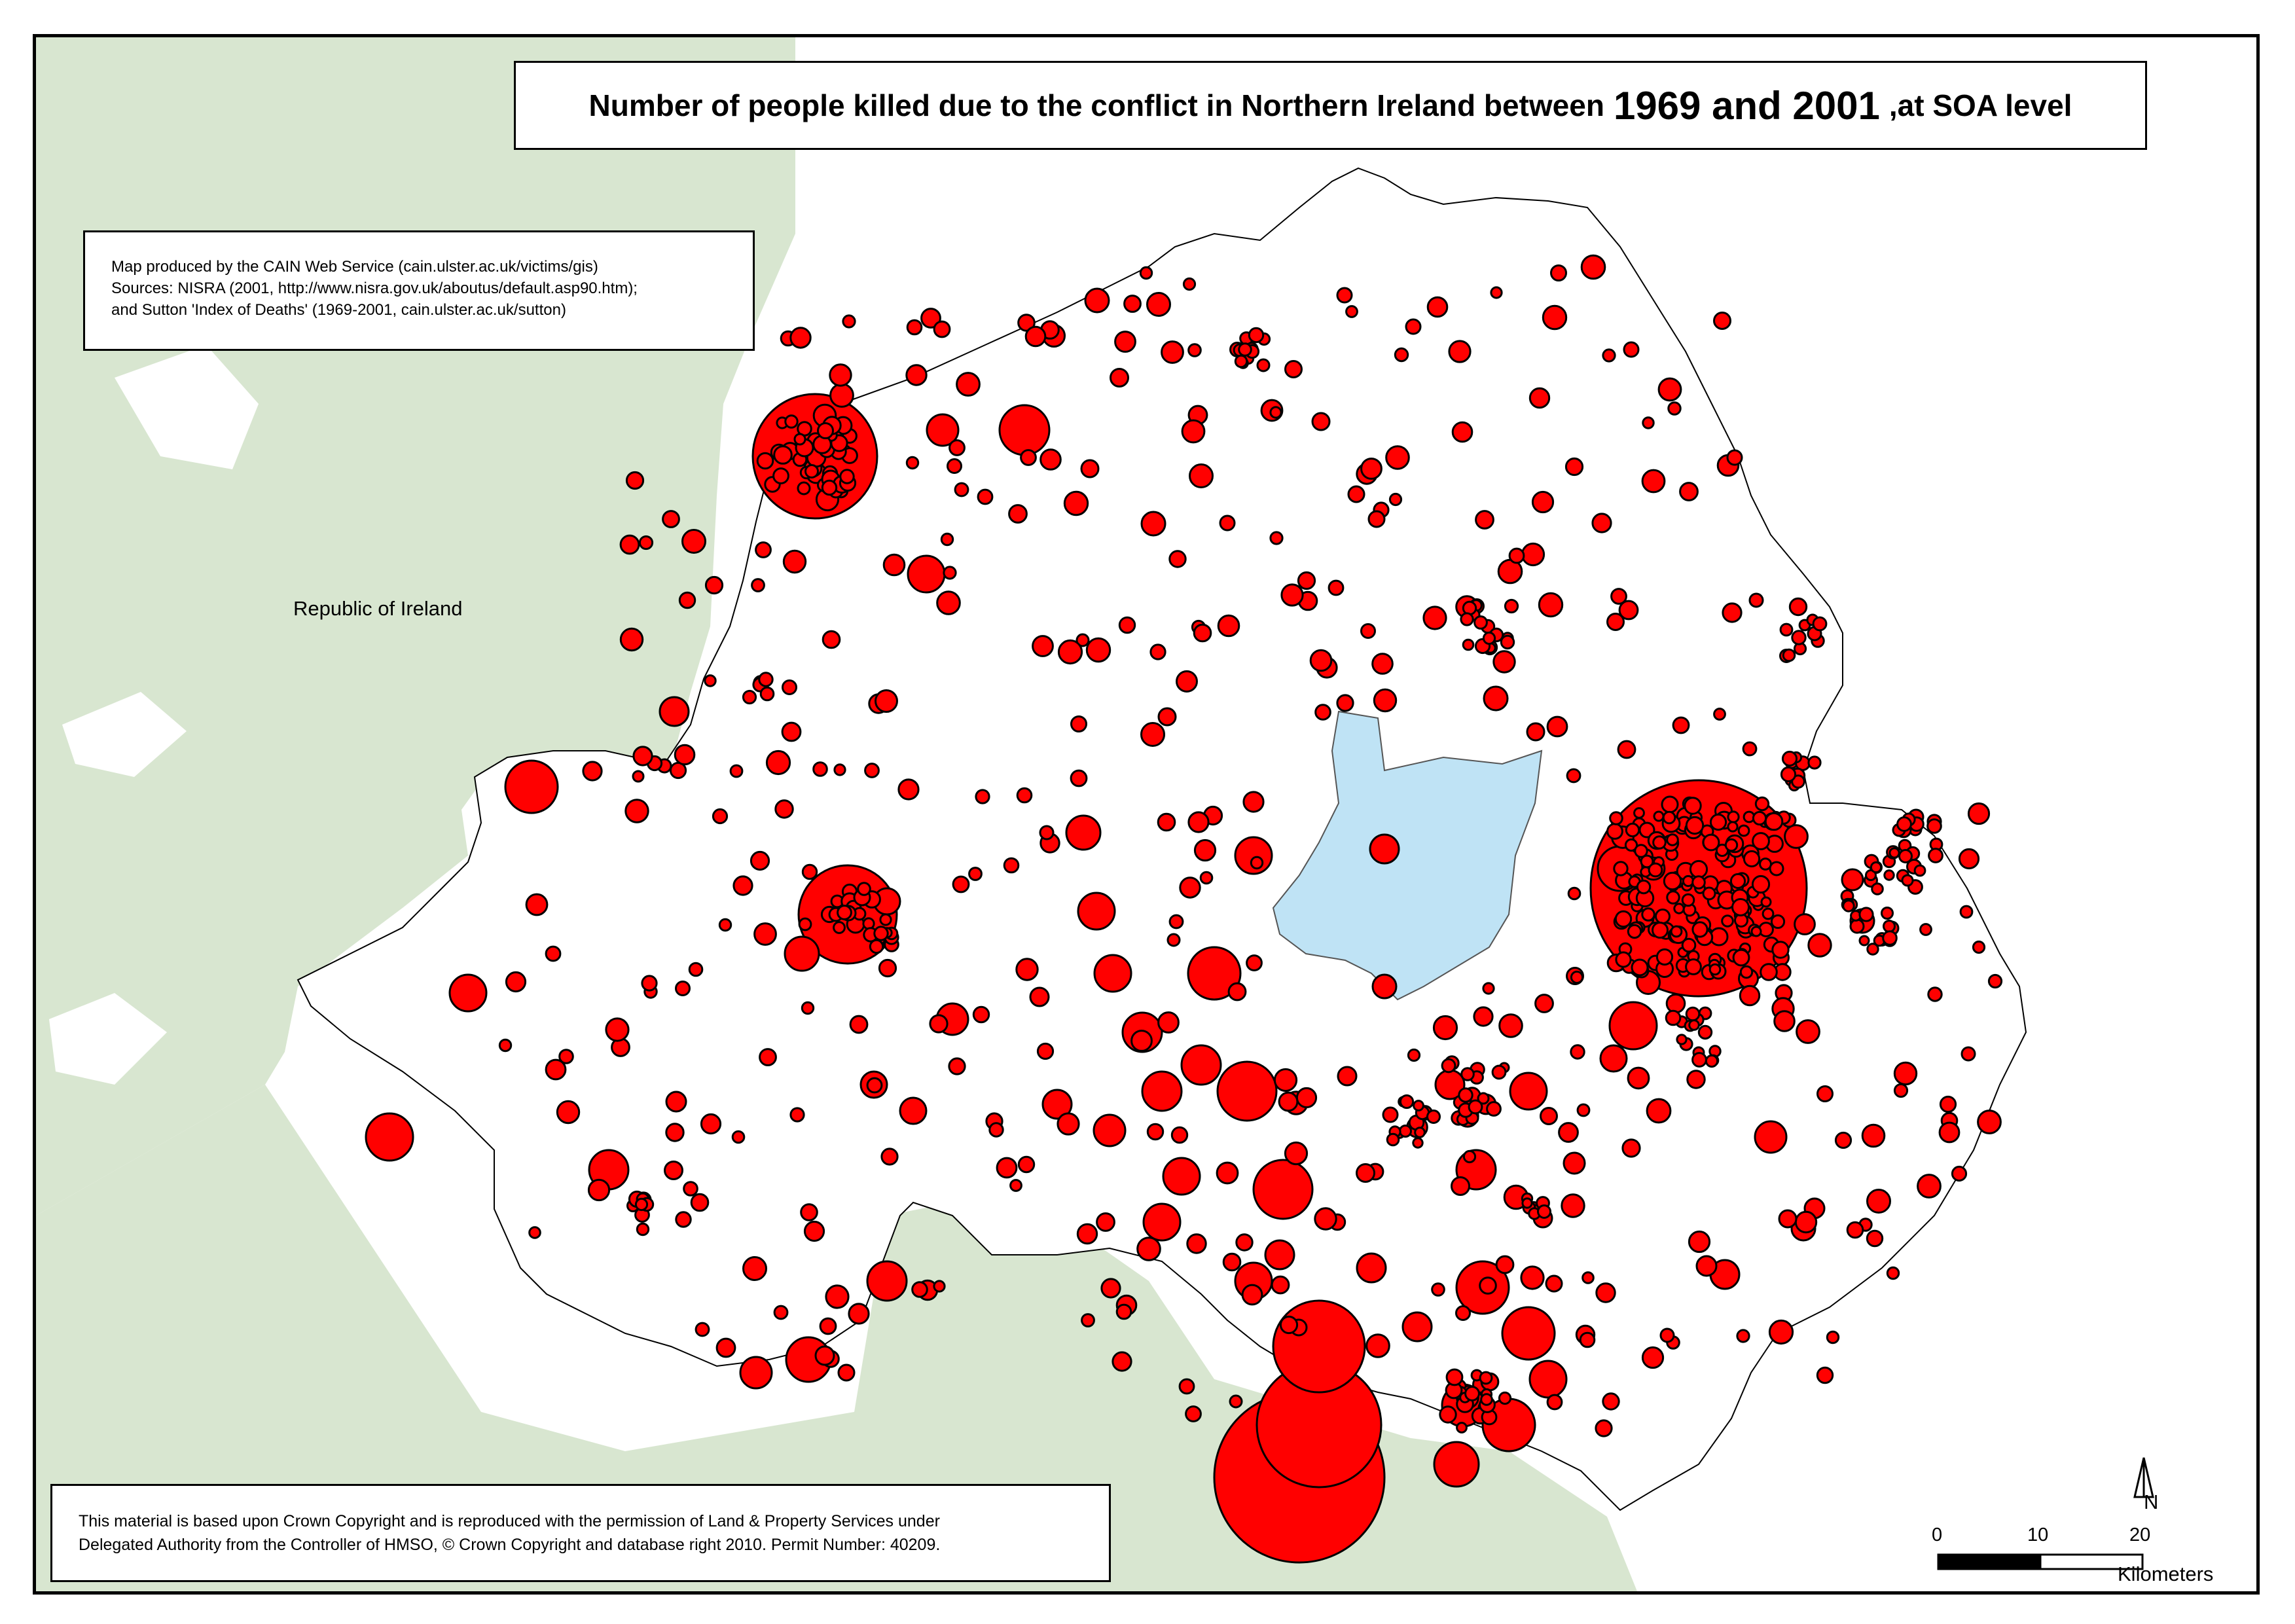 This screenshot has height=1624, width=2295. I want to click on north-label: N, so click(2151, 1501).